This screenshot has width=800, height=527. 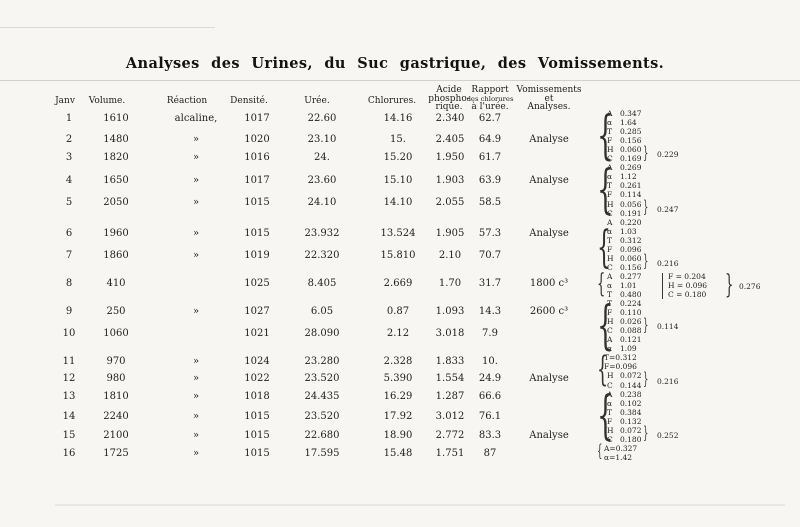 I want to click on table-cell-janv: 10, so click(x=69, y=333).